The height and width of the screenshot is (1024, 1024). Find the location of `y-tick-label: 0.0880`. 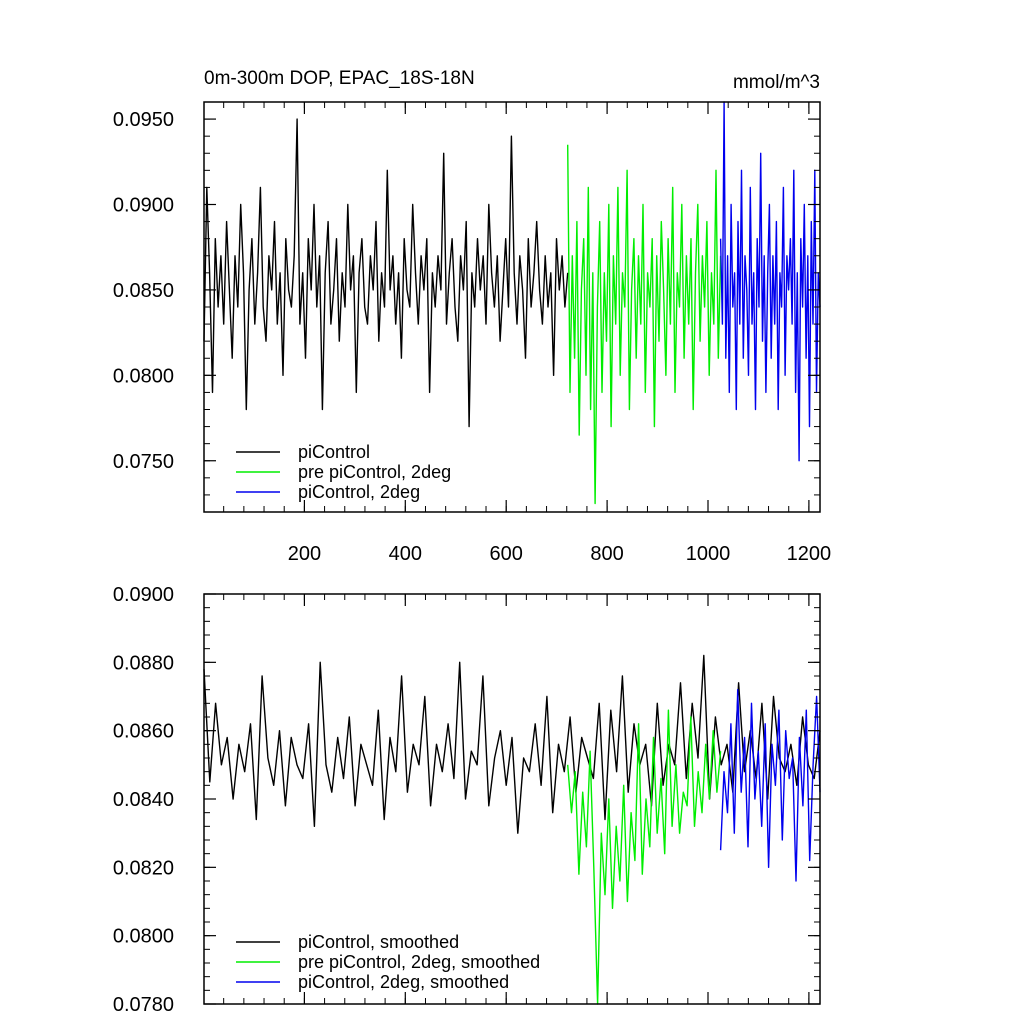

y-tick-label: 0.0880 is located at coordinates (143, 663).